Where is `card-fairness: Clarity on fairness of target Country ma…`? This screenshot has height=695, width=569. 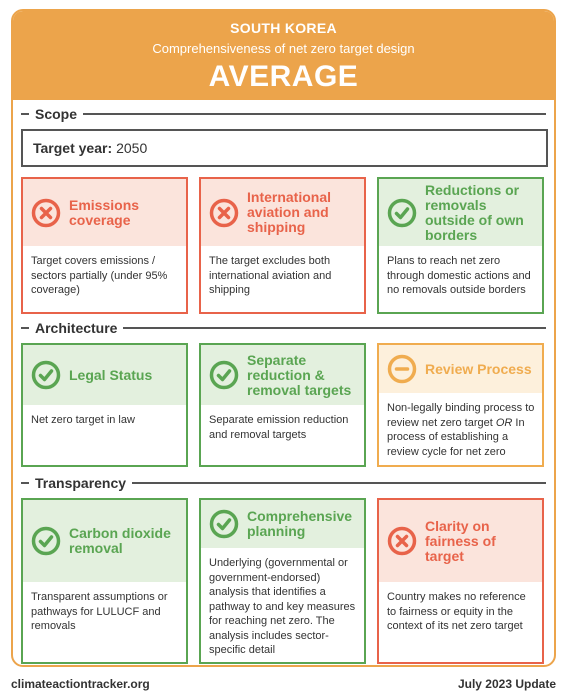 card-fairness: Clarity on fairness of target Country ma… is located at coordinates (460, 581).